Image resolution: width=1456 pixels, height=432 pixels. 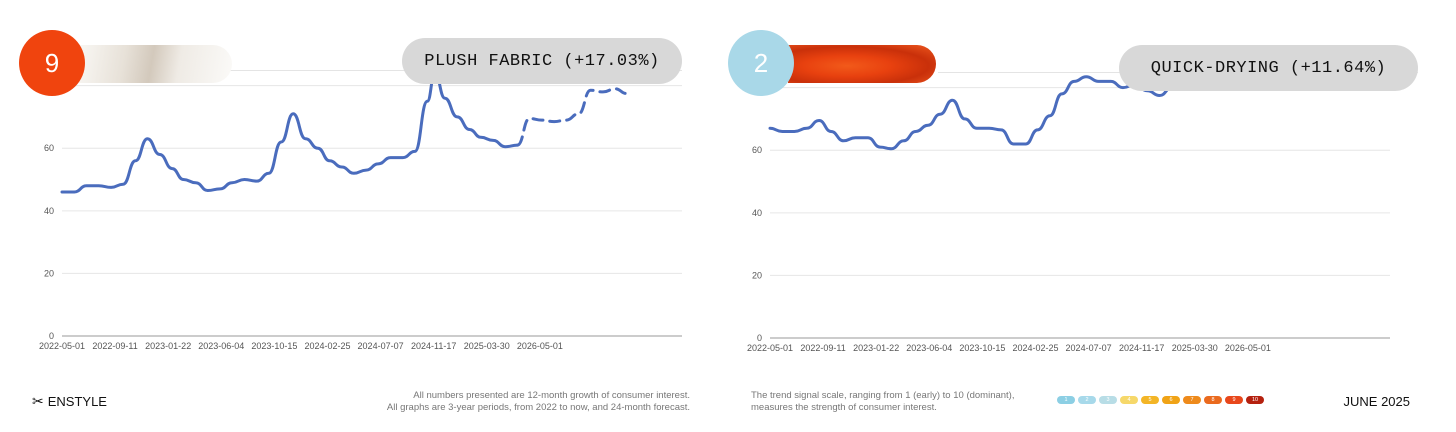 I want to click on scale-level-9: 9, so click(x=1234, y=400).